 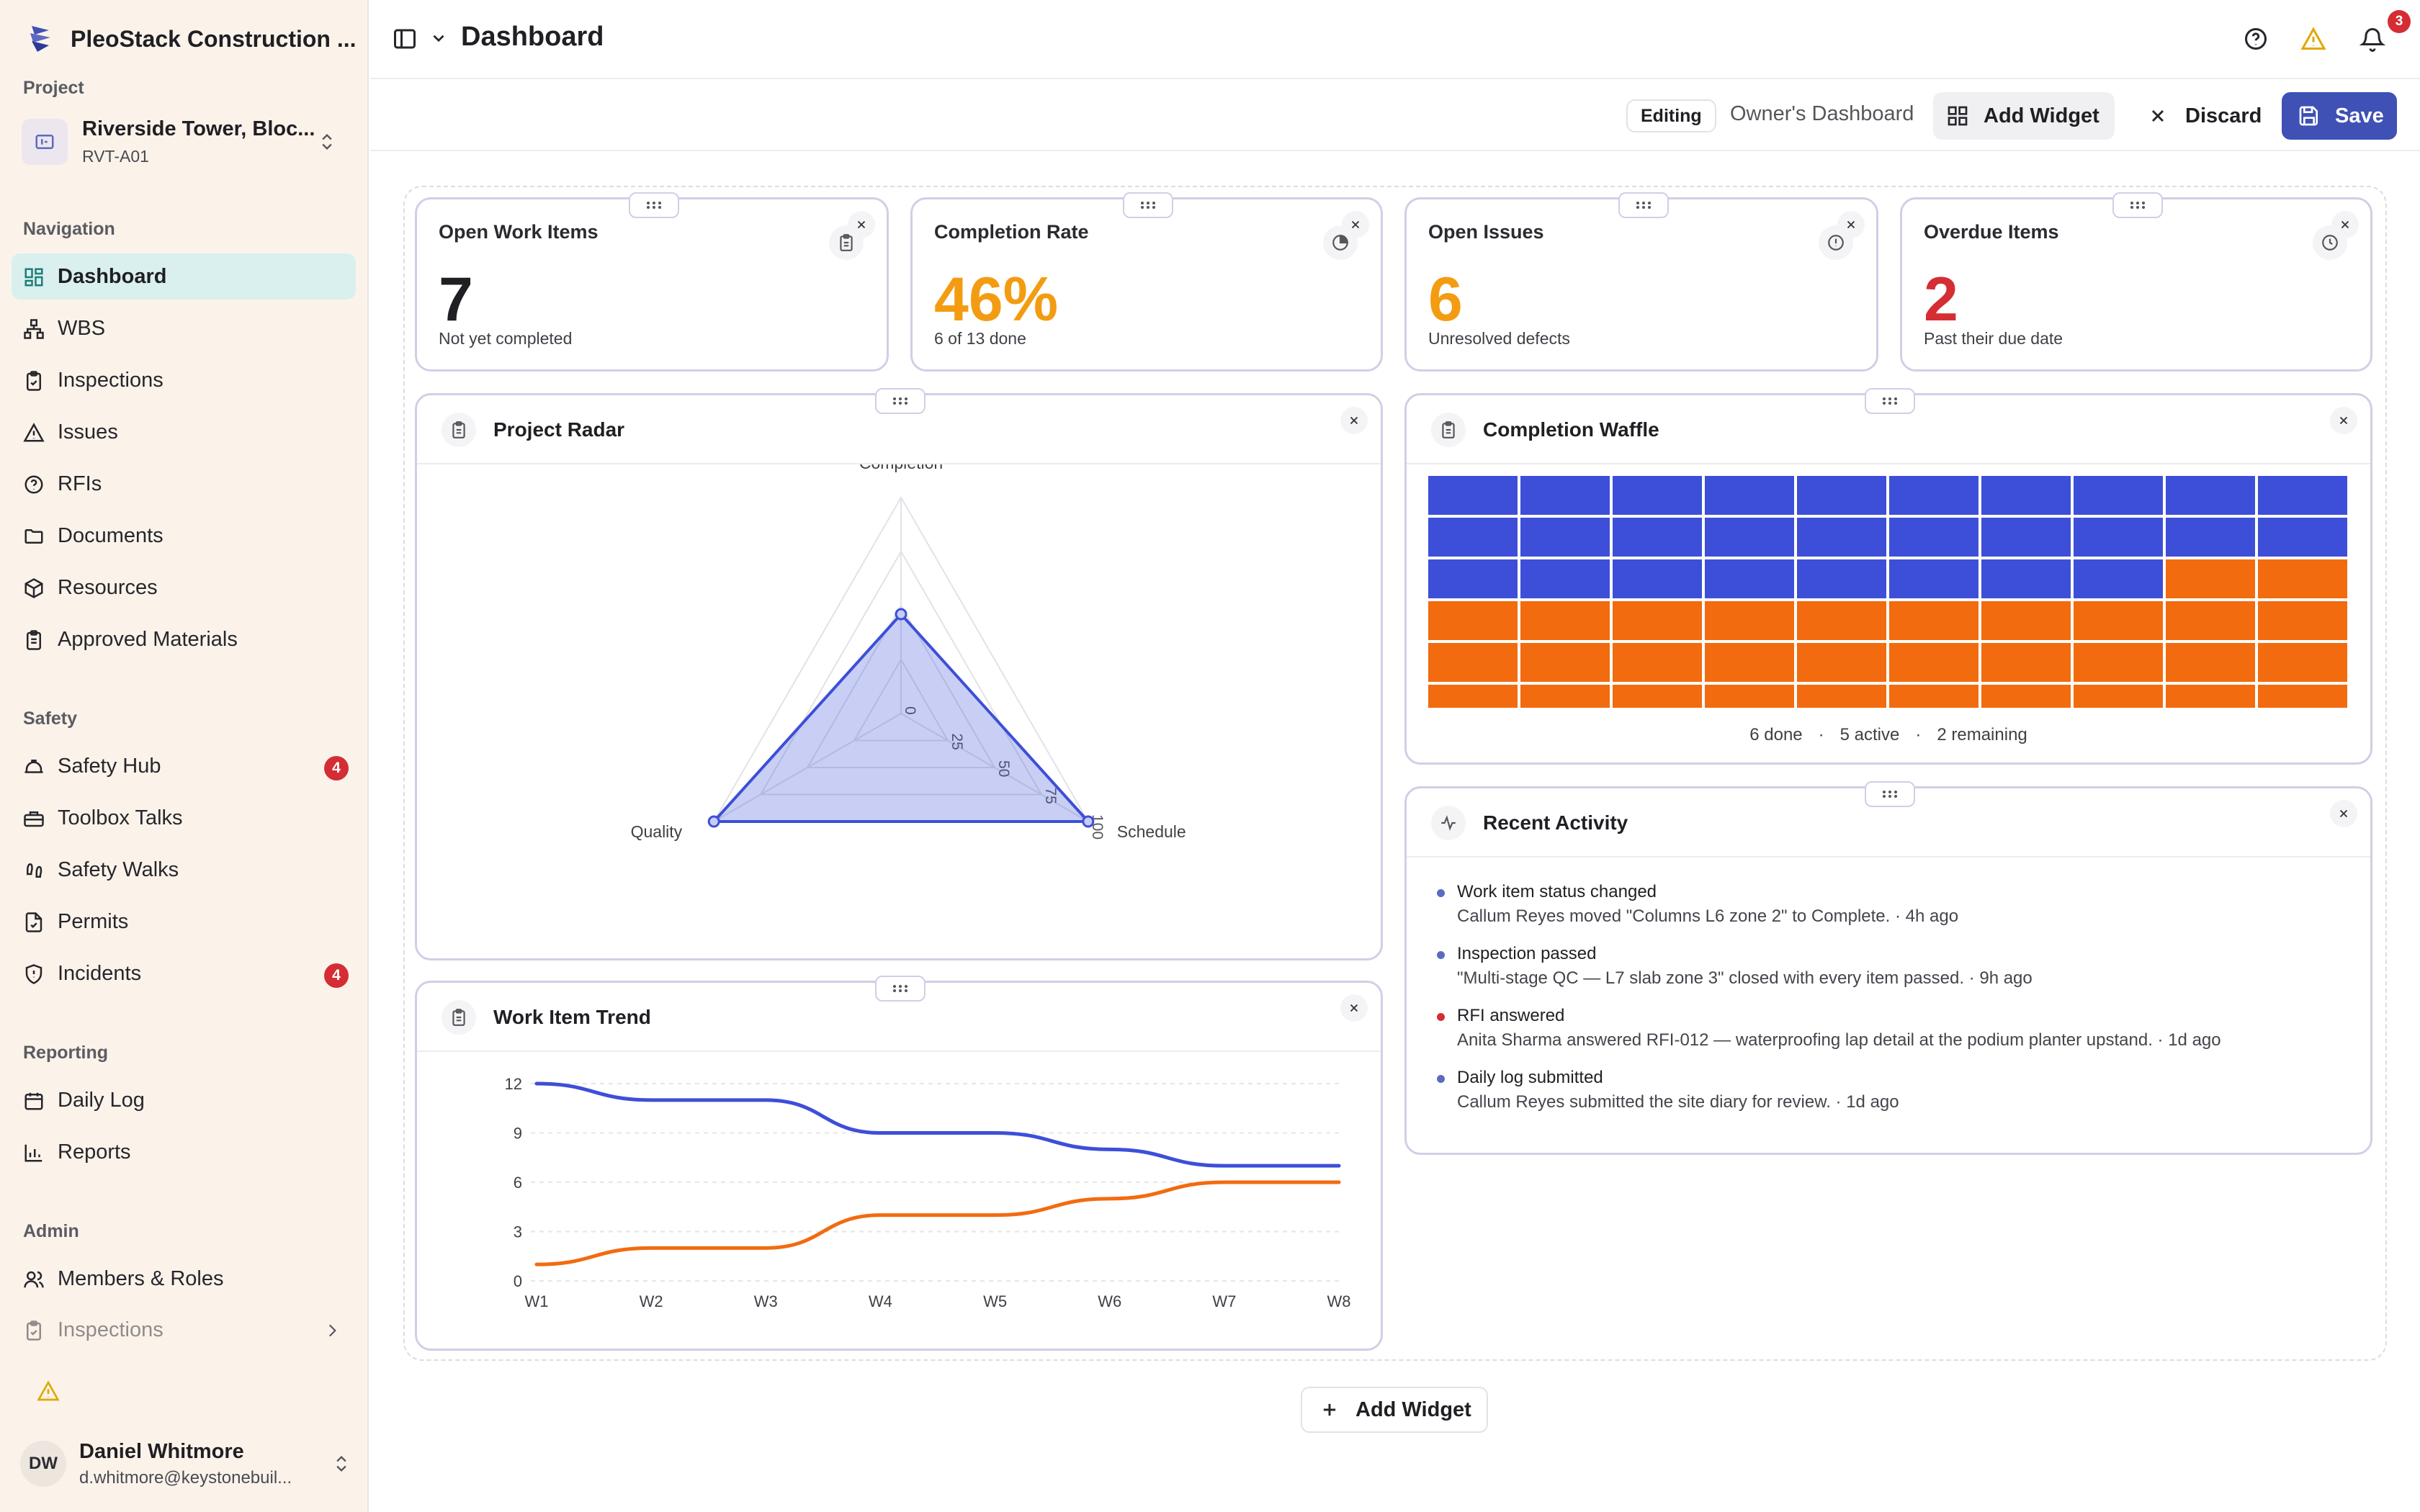 I want to click on editing-badge: Editing, so click(x=1671, y=115).